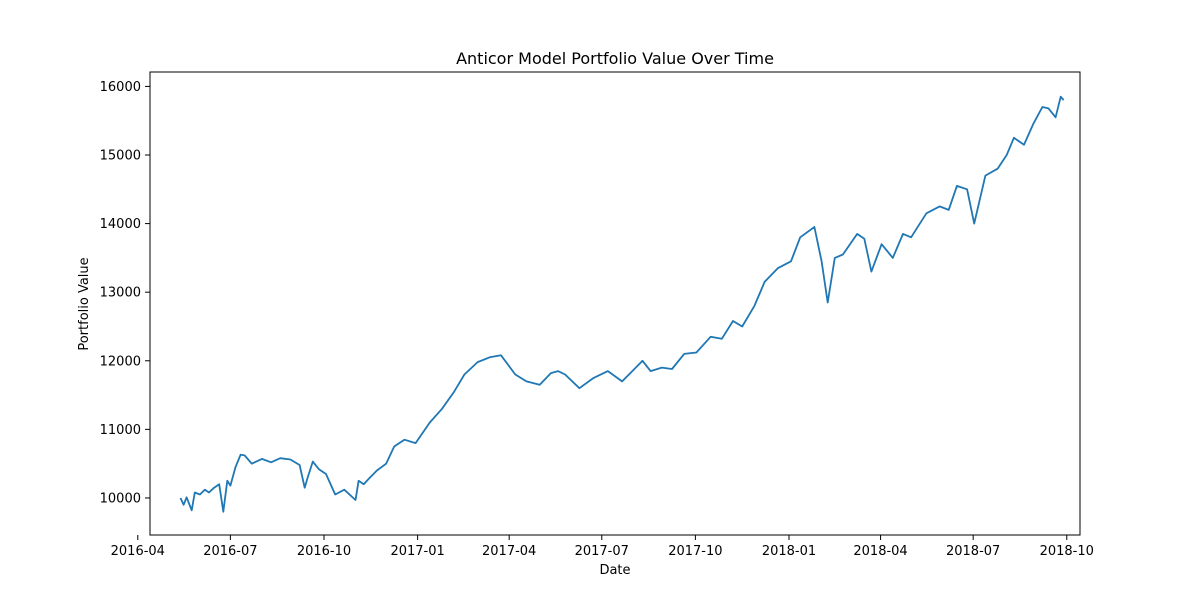 The height and width of the screenshot is (600, 1200). I want to click on y-axis-ticks: 10000 11000 12000 13000 14000 15000 16000, so click(125, 293).